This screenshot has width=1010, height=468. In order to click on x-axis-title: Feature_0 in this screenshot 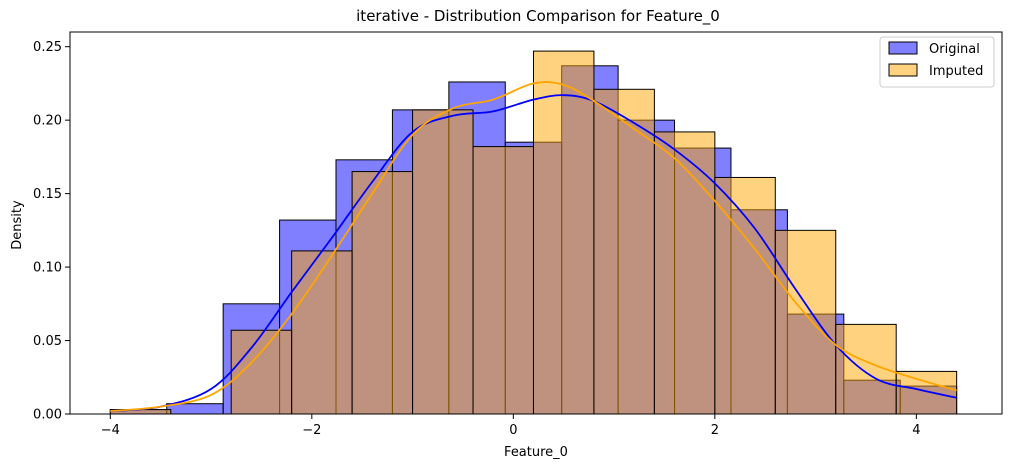, I will do `click(536, 452)`.